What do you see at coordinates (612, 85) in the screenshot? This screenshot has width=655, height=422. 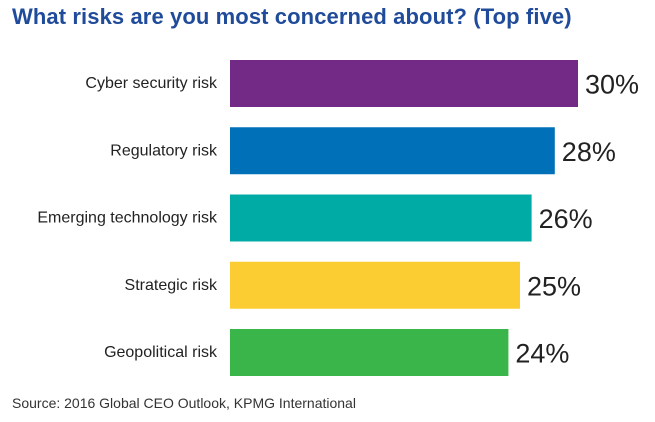 I see `value-label-cyber-security-risk: 30%` at bounding box center [612, 85].